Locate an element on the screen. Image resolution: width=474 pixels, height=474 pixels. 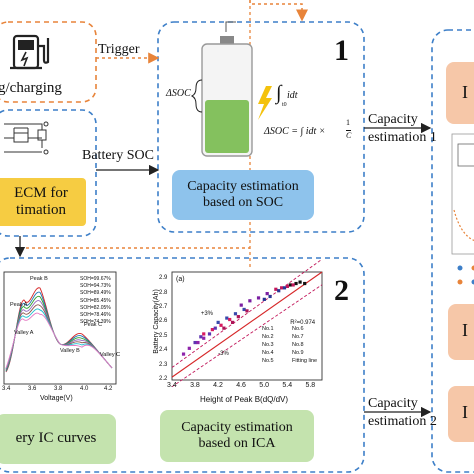
scatter-chart is located at coordinates (247, 323).